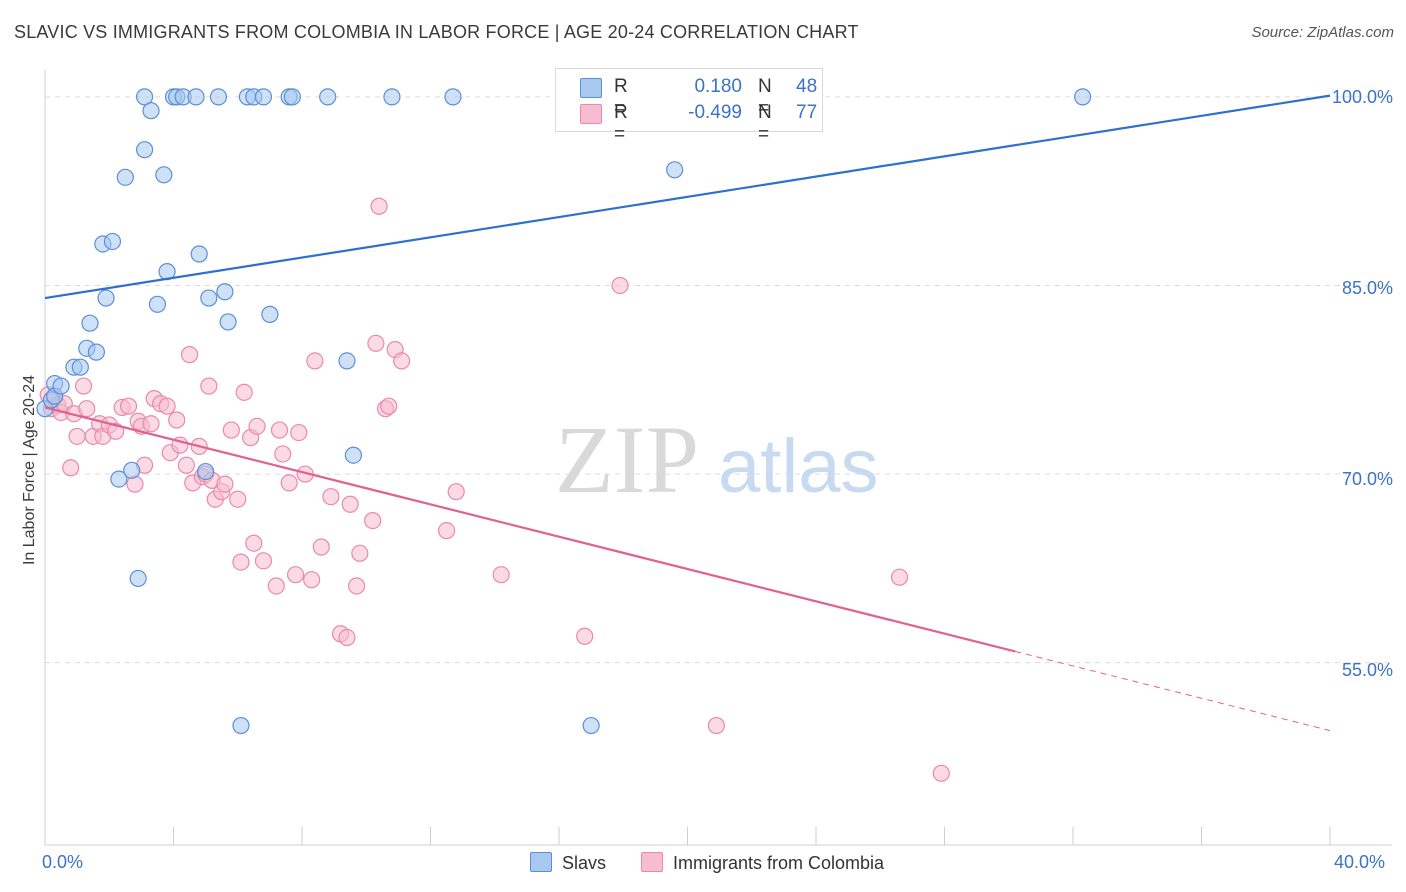 This screenshot has height=892, width=1406. I want to click on x-tick-label-max: 40.0%, so click(1360, 862).